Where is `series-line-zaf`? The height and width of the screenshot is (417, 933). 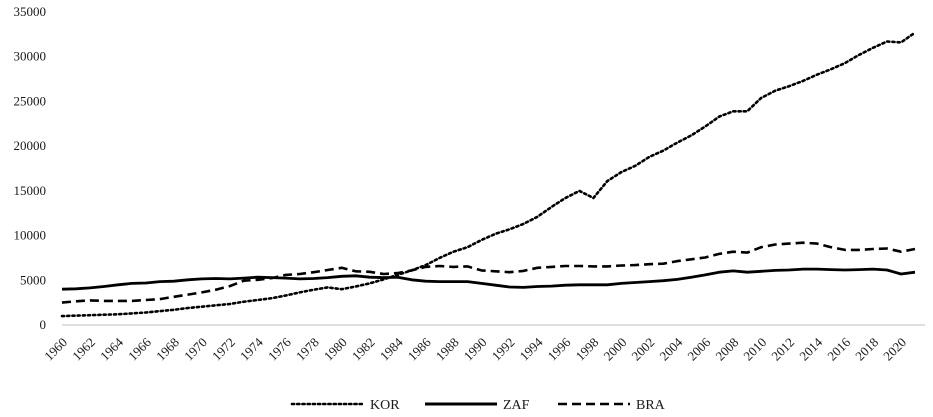
series-line-zaf is located at coordinates (488, 279).